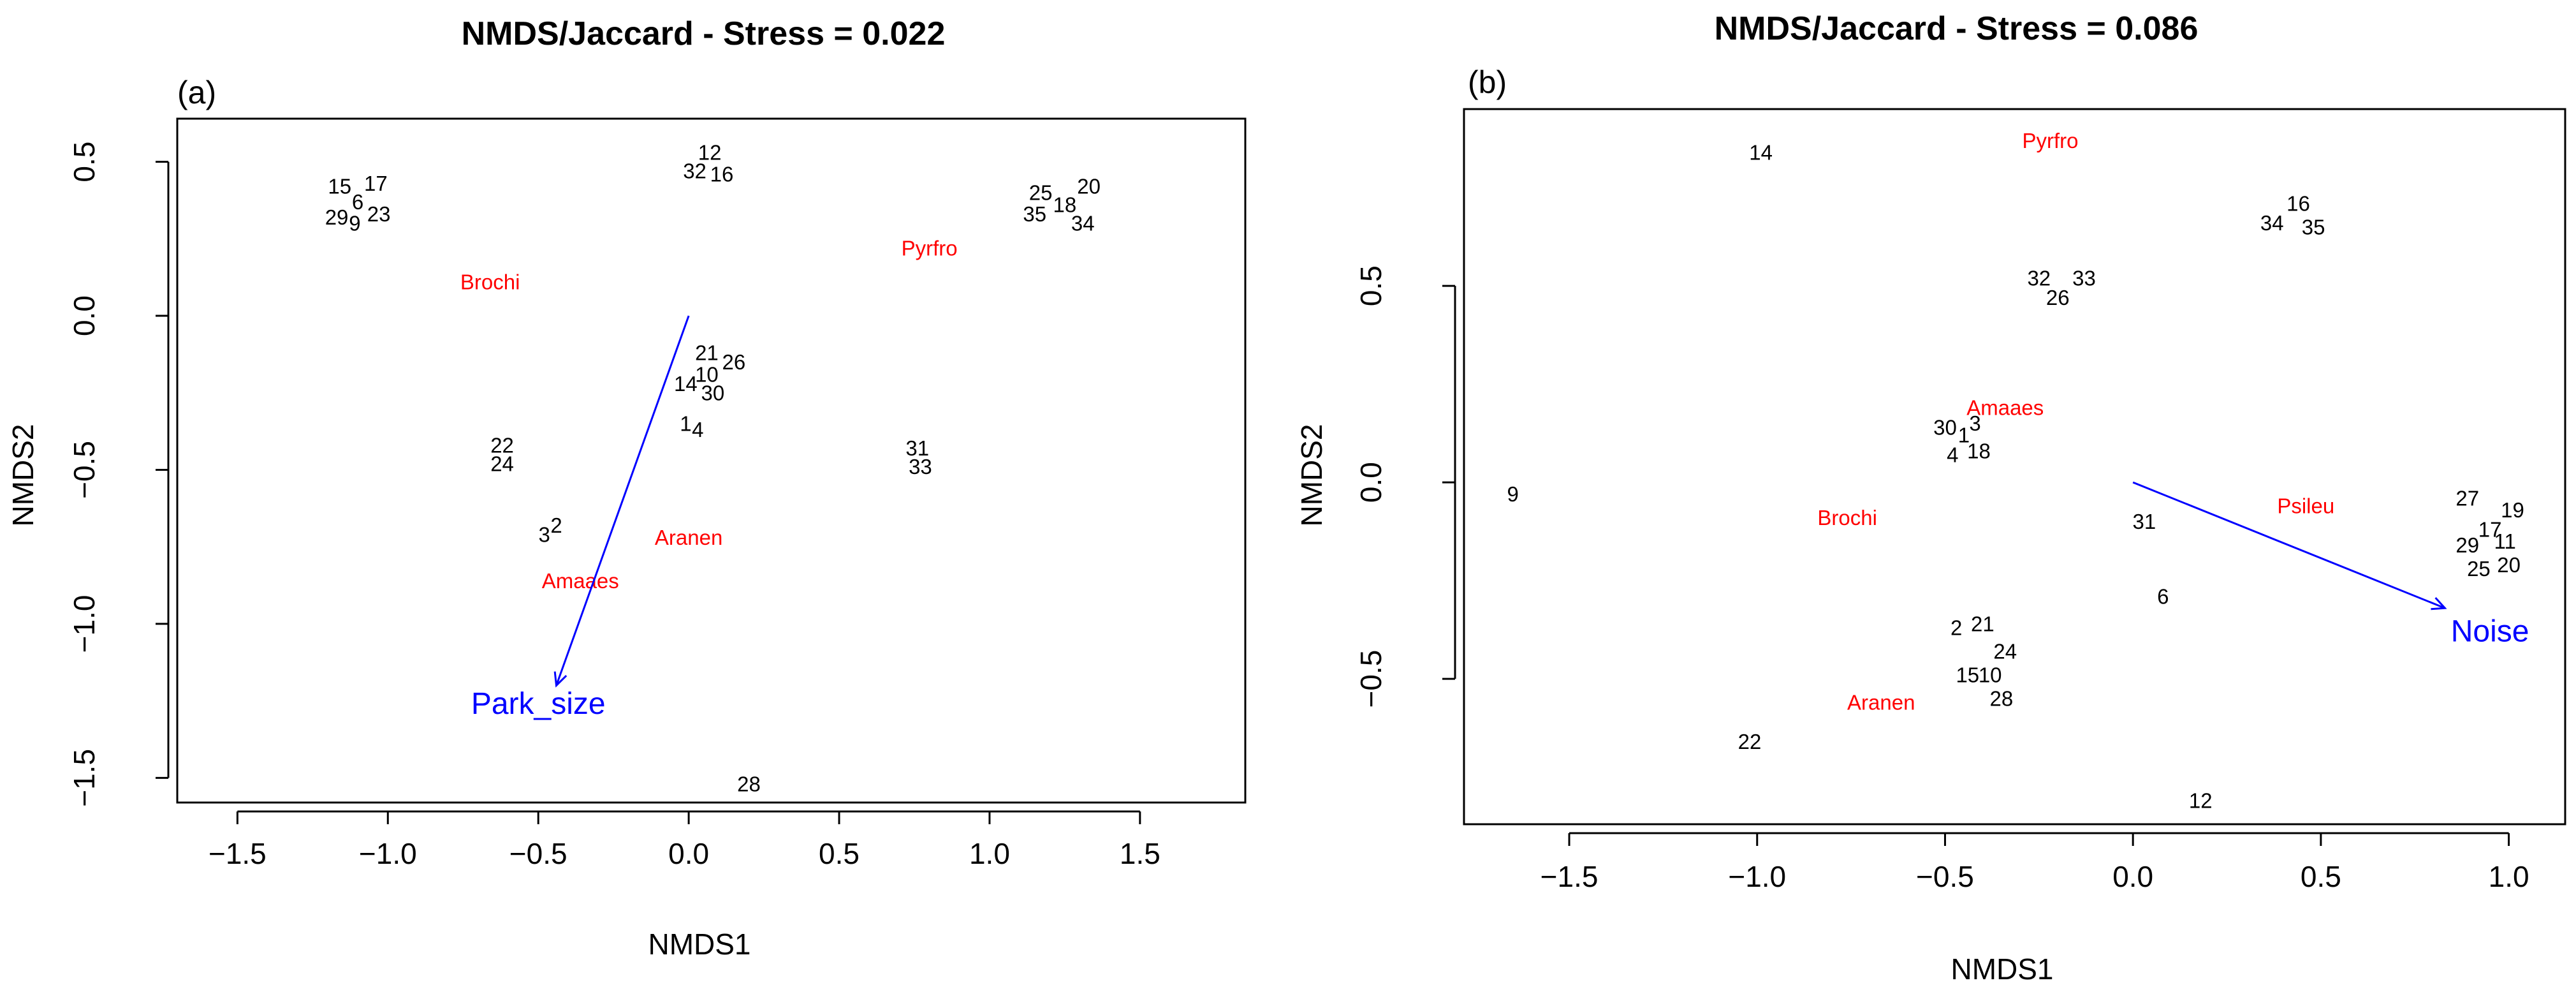 The image size is (2576, 992). I want to click on panel-a-x-tick-label: 0.5, so click(839, 853).